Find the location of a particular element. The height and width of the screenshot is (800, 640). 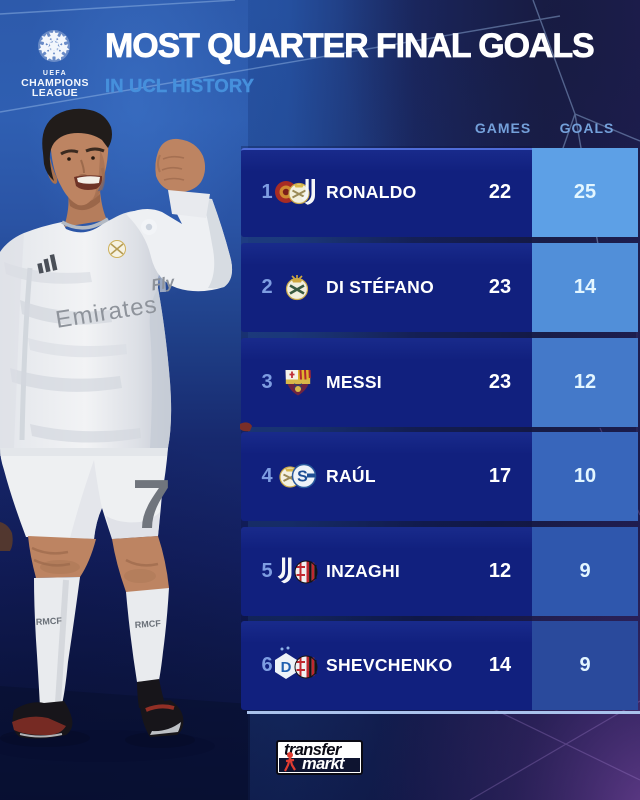

svg-text: 7 is located at coordinates (151, 504).